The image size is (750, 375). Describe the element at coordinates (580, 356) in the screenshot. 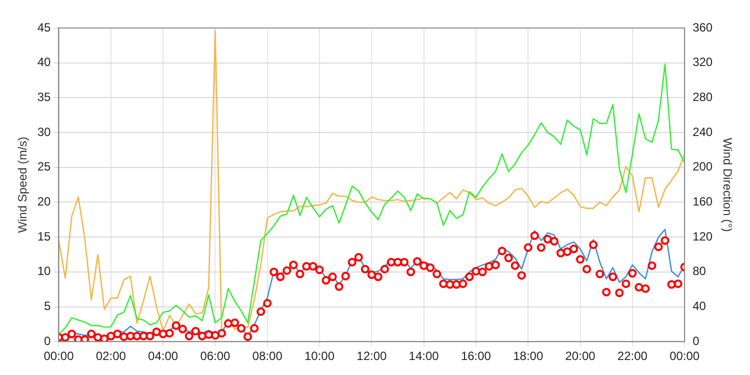

I see `x-tick-label: 20:00` at that location.